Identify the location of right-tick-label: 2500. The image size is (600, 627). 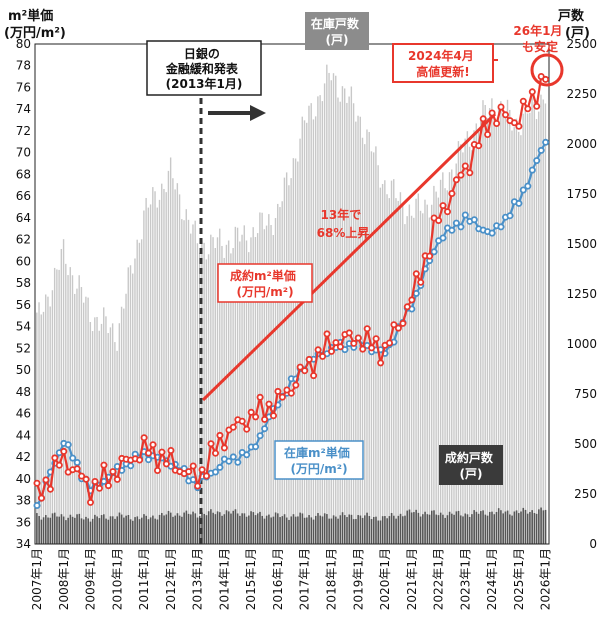
(581, 44).